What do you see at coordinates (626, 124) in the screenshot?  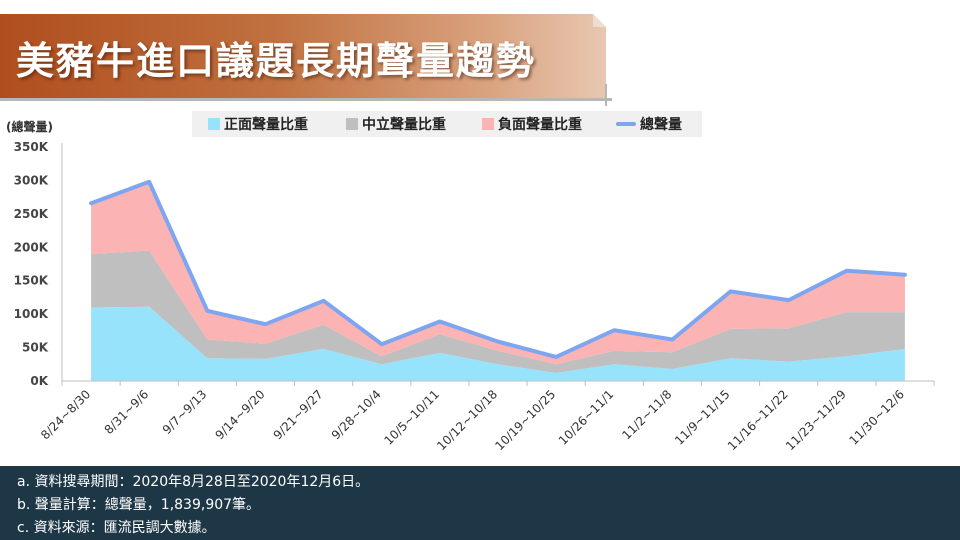 I see `legend-line-total` at bounding box center [626, 124].